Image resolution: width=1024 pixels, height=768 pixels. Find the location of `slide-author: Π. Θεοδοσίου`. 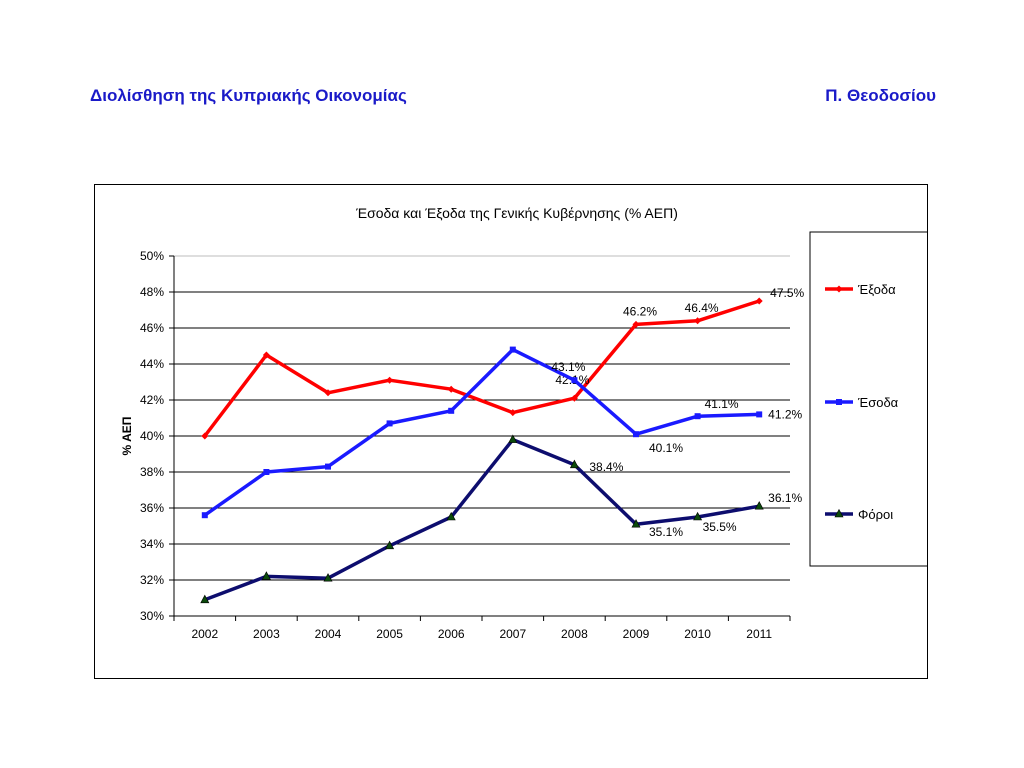

slide-author: Π. Θεοδοσίου is located at coordinates (880, 95).